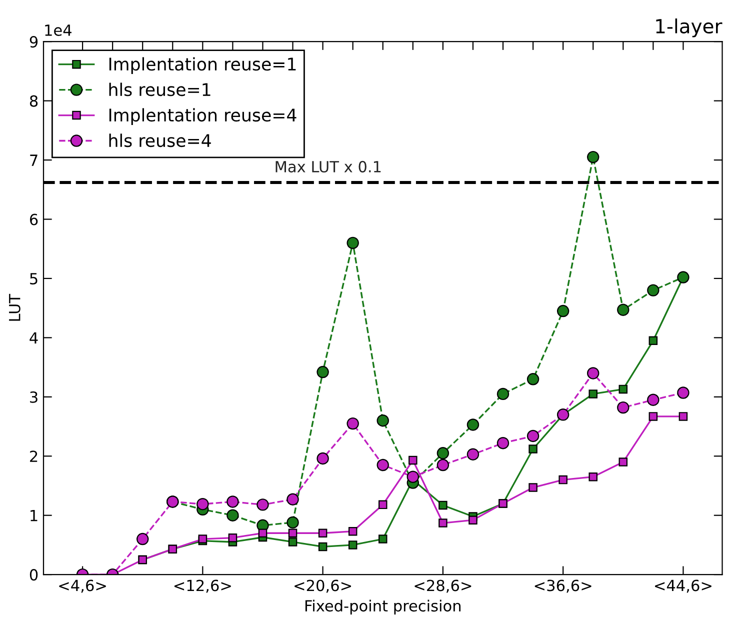 The image size is (750, 630). I want to click on y-tick-label: 2, so click(34, 456).